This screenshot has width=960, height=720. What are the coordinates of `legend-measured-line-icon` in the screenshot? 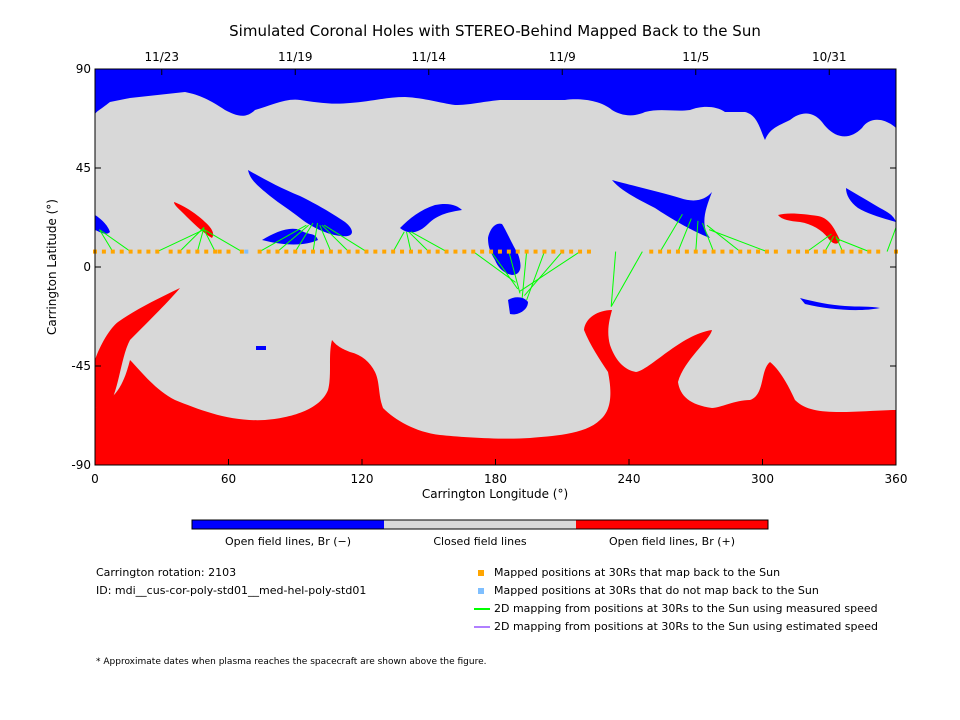 It's located at (482, 609).